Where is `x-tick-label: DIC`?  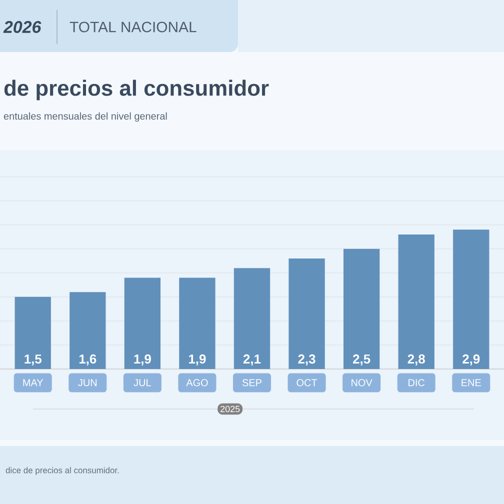
x-tick-label: DIC is located at coordinates (416, 382).